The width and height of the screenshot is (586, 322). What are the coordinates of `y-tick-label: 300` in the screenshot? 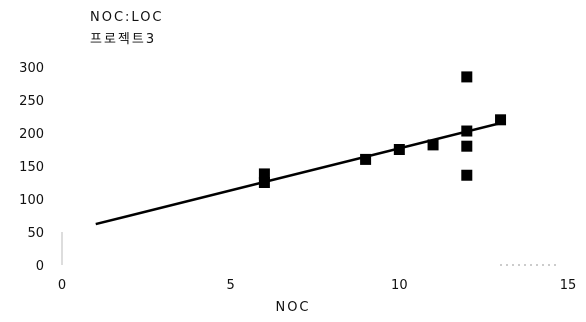 It's located at (31, 68).